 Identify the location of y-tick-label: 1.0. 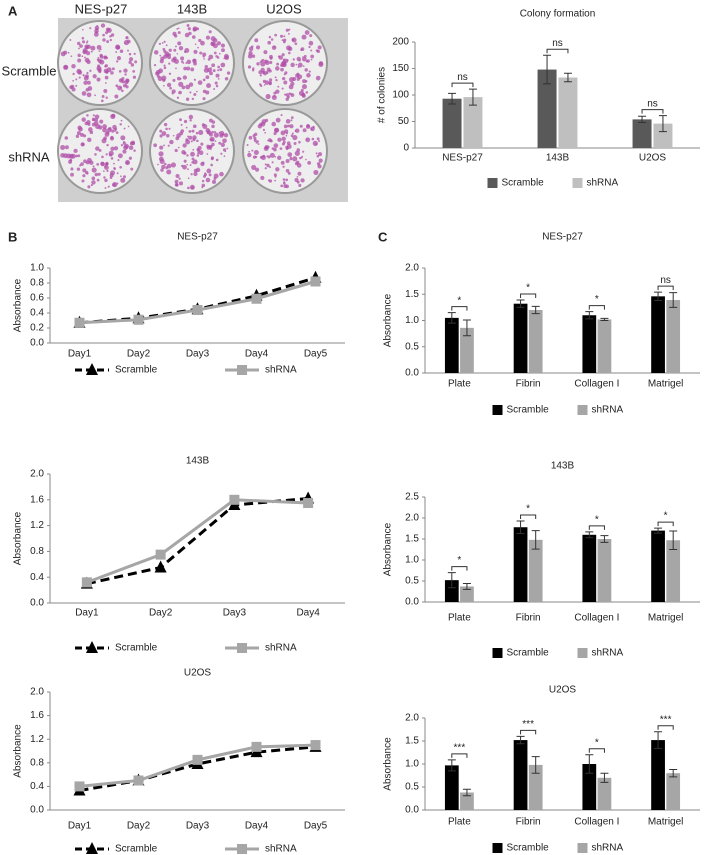
(412, 560).